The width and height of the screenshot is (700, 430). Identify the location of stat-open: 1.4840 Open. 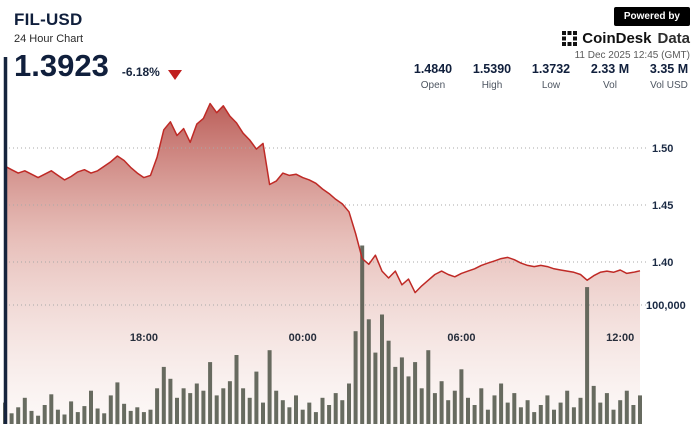
(433, 76).